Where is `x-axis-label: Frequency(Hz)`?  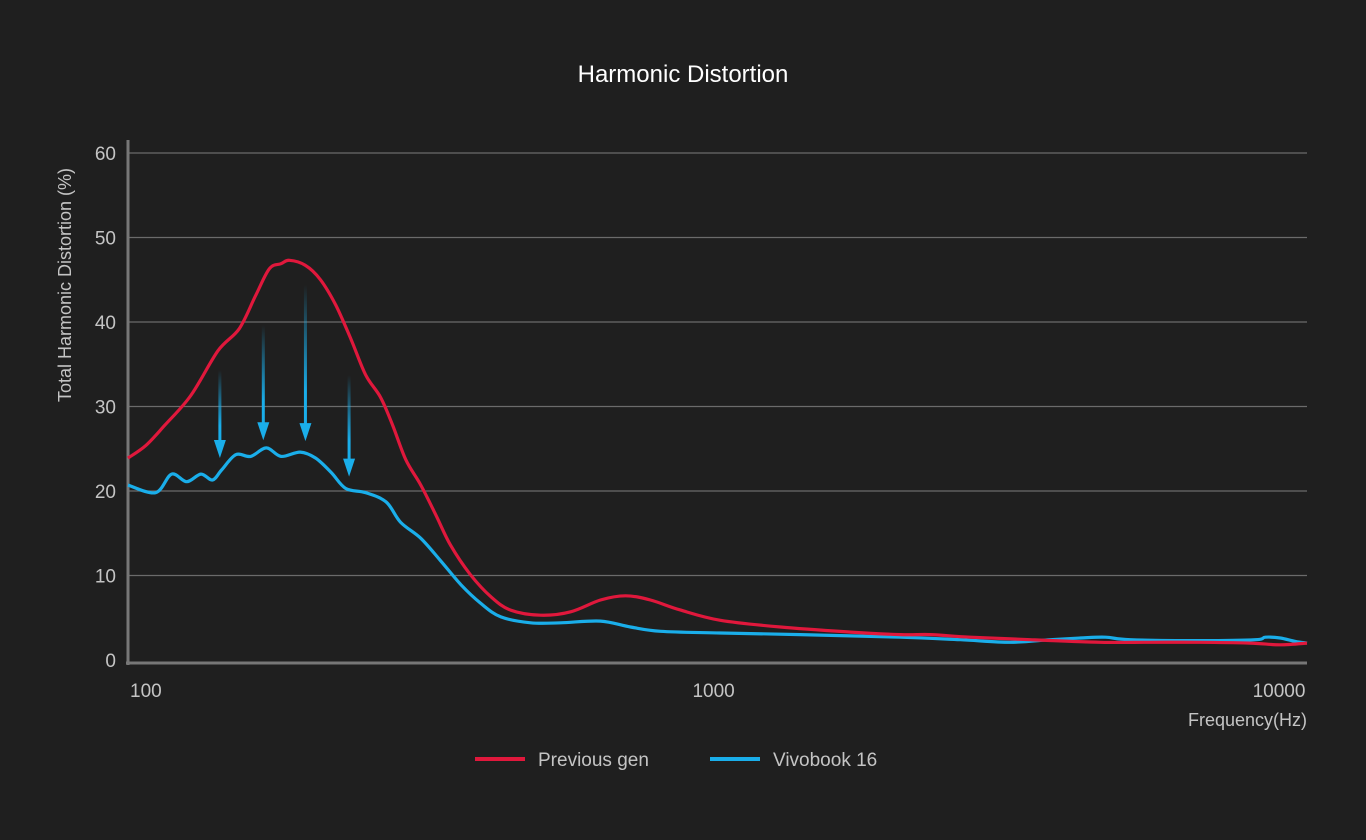 x-axis-label: Frequency(Hz) is located at coordinates (1247, 720).